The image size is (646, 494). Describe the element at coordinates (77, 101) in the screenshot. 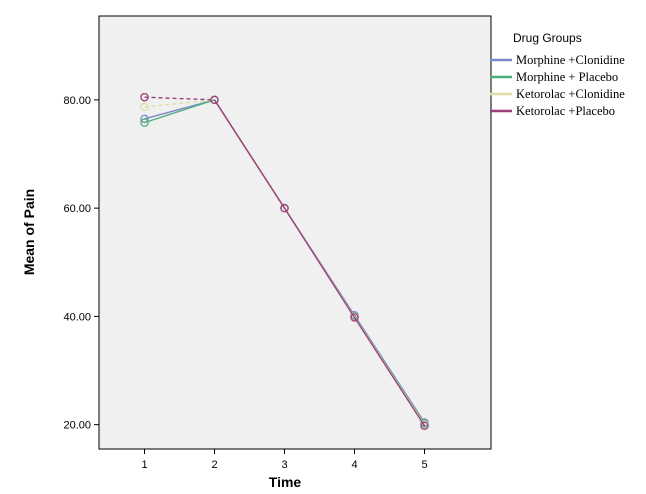

I see `y-tick-label: 80.00` at that location.